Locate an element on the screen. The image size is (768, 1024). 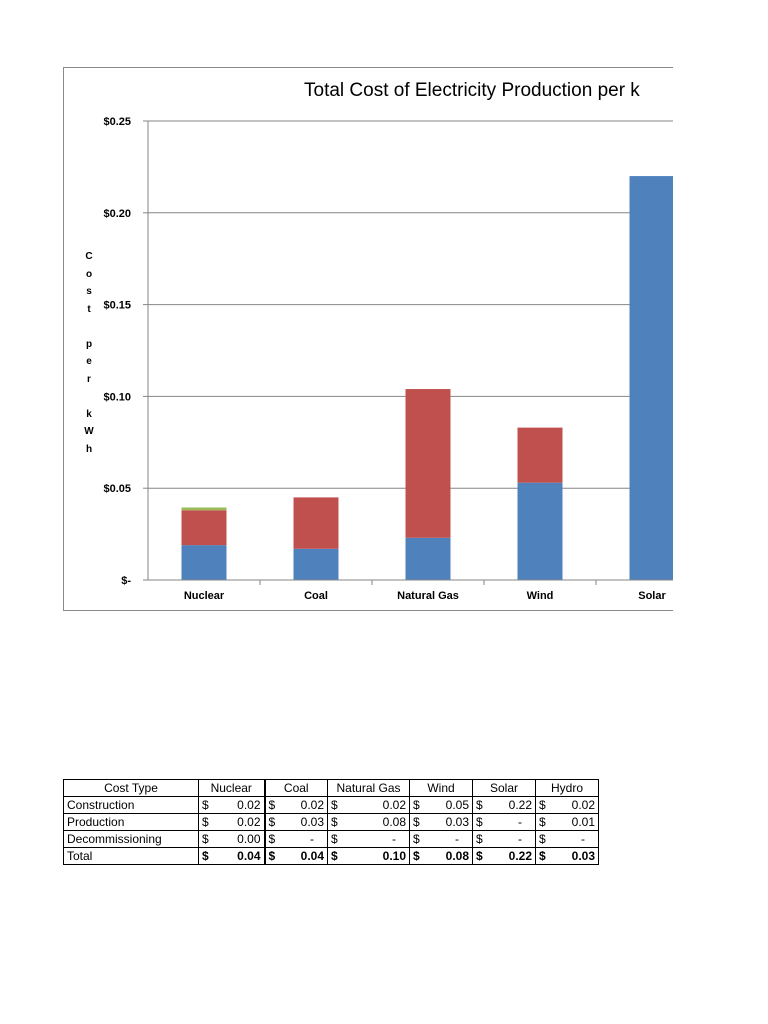
table-cell: $0.08 is located at coordinates (441, 856).